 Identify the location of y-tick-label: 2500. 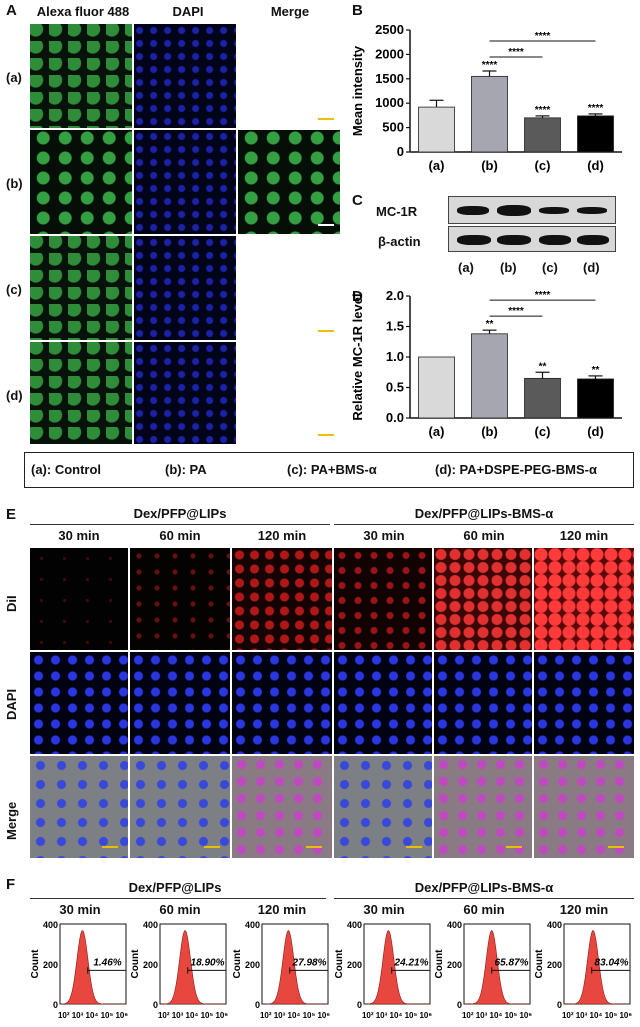
(389, 29).